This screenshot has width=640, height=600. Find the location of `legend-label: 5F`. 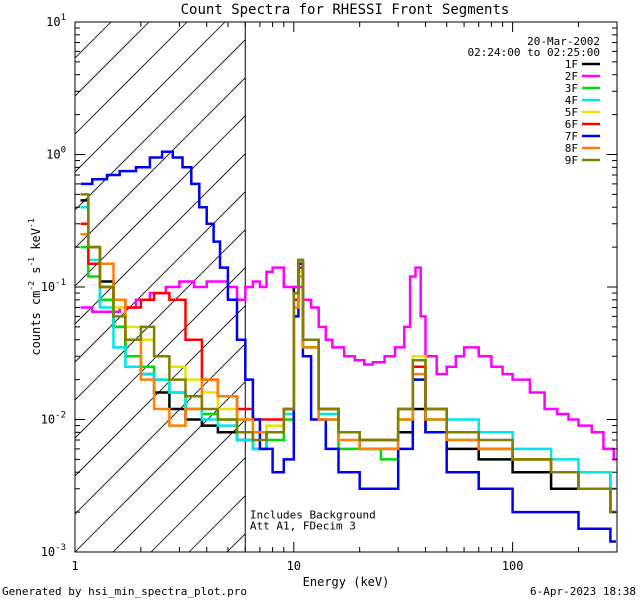

legend-label: 5F is located at coordinates (571, 112).